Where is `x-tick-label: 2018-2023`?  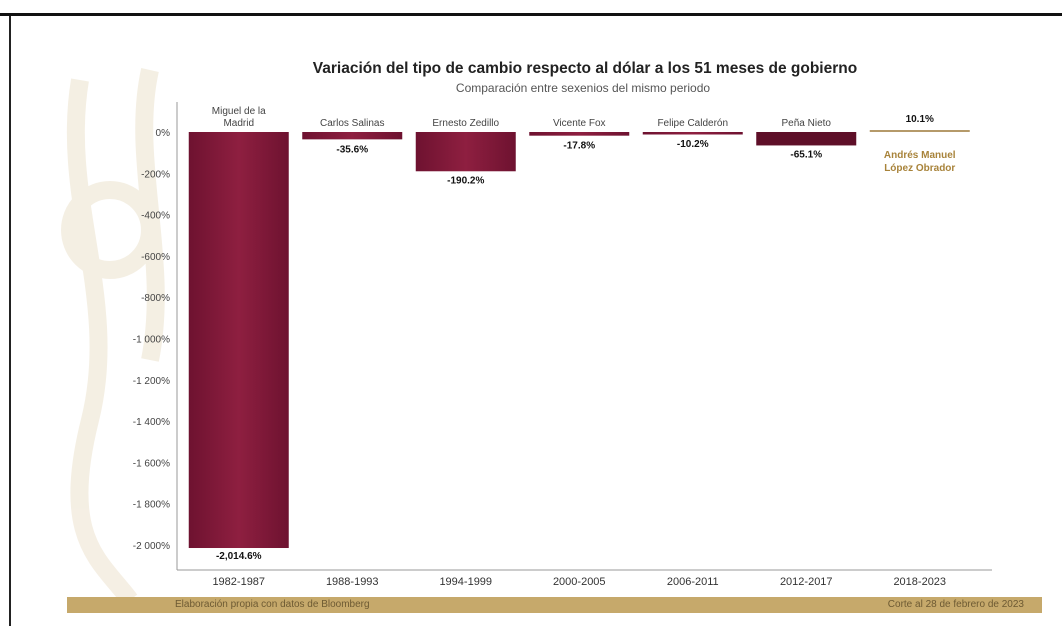 x-tick-label: 2018-2023 is located at coordinates (919, 582).